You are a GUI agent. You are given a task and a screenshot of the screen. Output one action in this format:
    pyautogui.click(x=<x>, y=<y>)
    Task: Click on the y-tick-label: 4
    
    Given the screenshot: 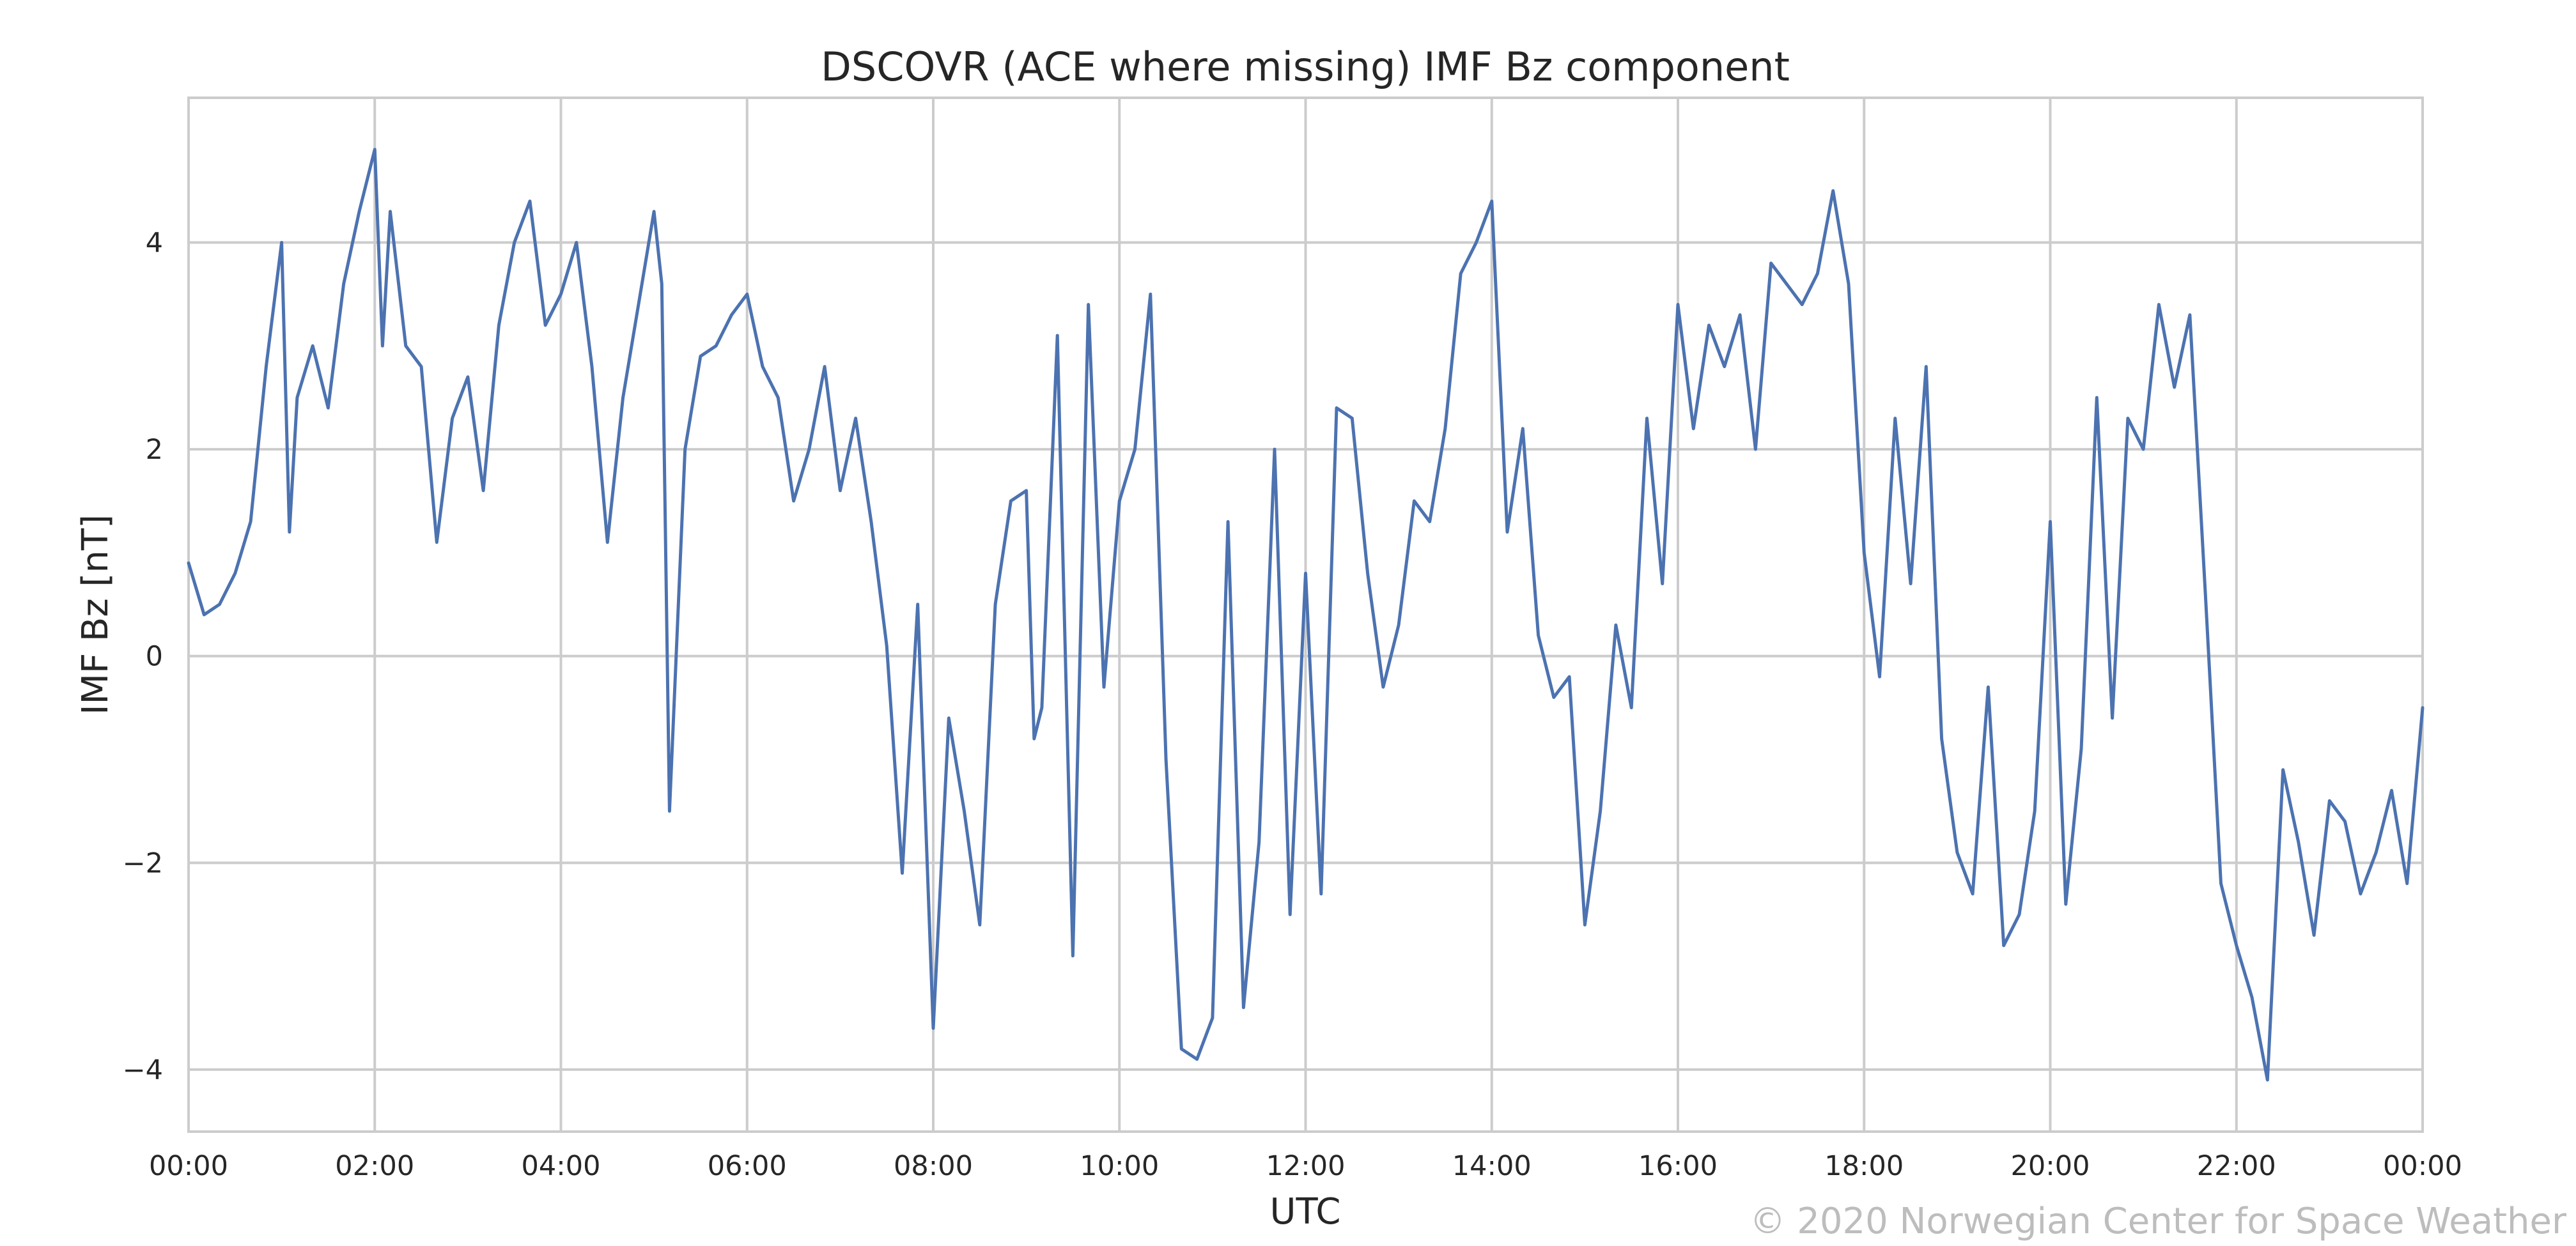 What is the action you would take?
    pyautogui.click(x=154, y=243)
    